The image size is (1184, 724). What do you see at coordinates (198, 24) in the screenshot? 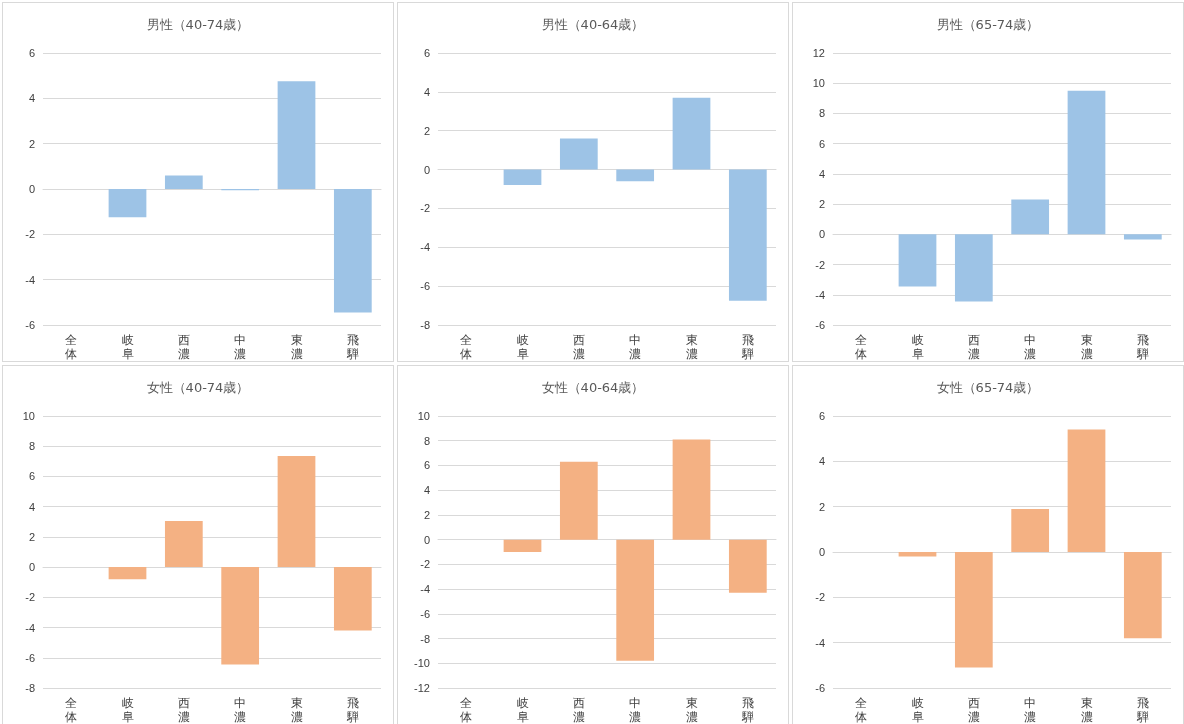
I see `chart-title: 男性（40-74歳）` at bounding box center [198, 24].